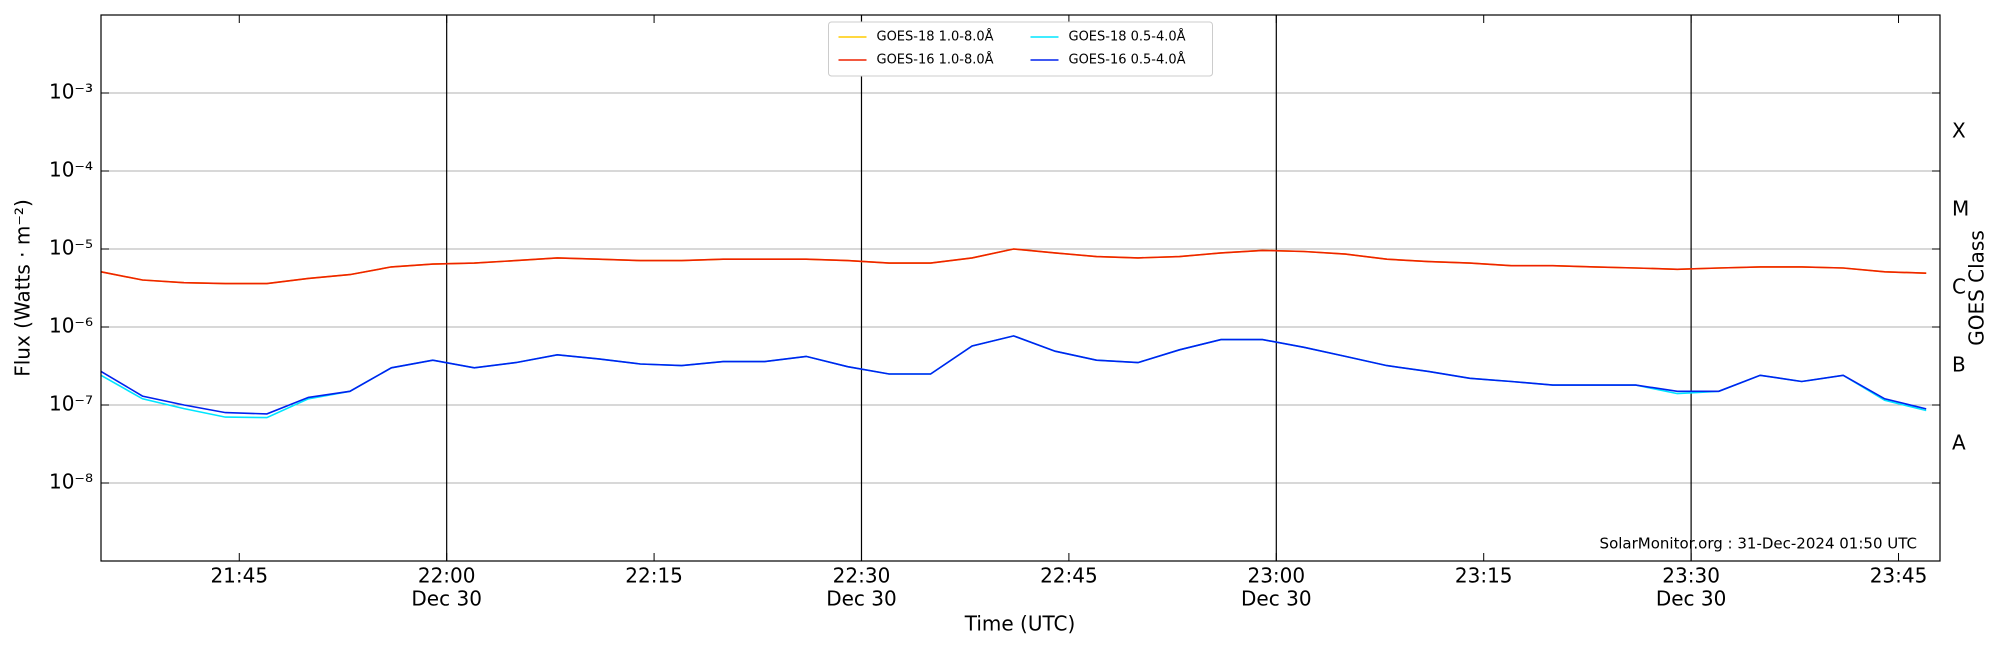 The image size is (2000, 650). I want to click on legend-label: GOES-16 0.5-4.0Å, so click(1127, 60).